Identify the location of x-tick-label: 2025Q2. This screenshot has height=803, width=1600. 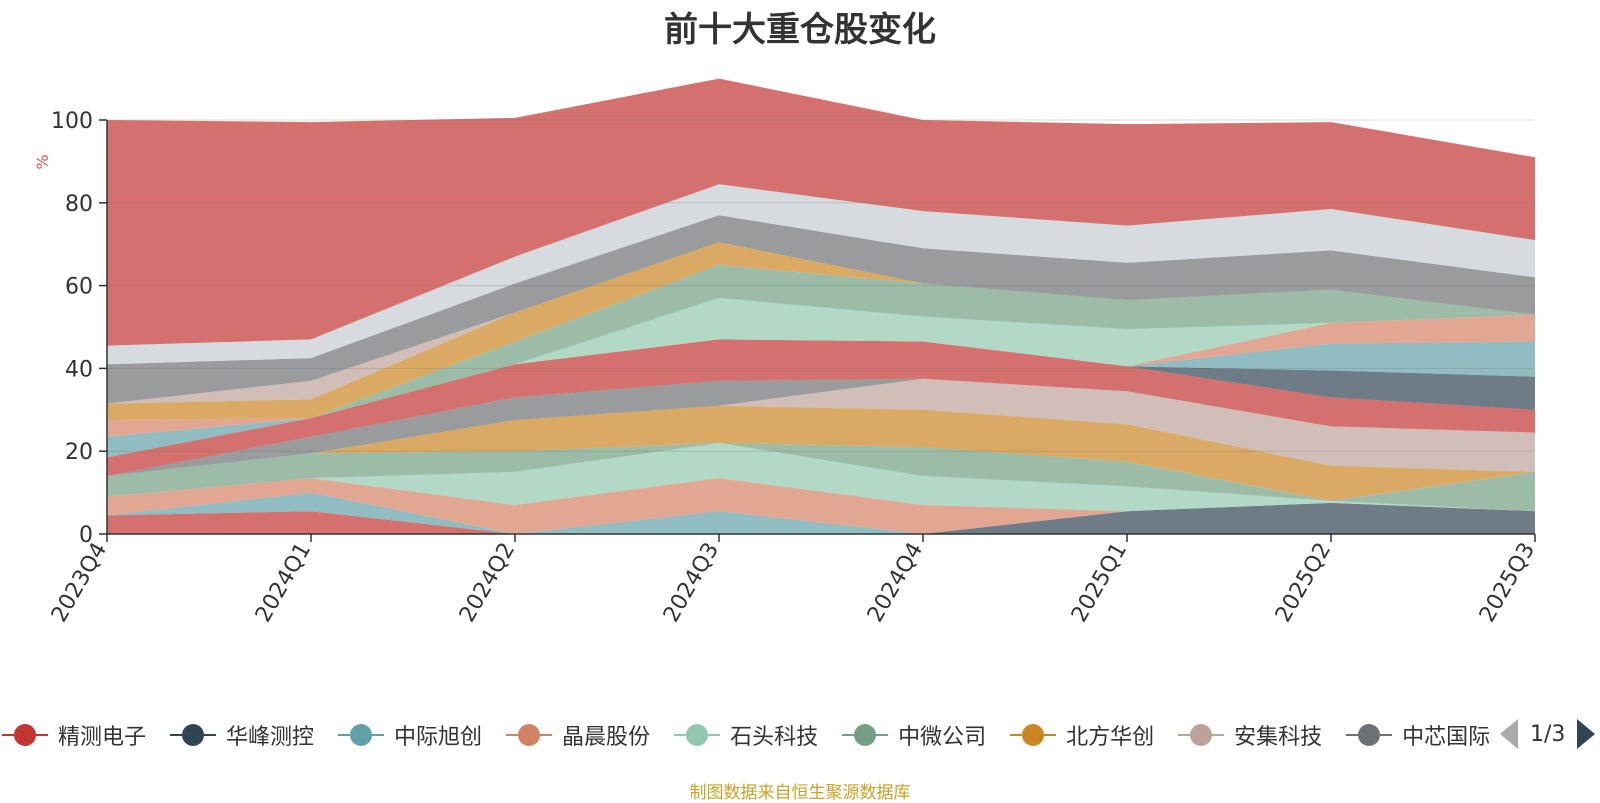
(1303, 583).